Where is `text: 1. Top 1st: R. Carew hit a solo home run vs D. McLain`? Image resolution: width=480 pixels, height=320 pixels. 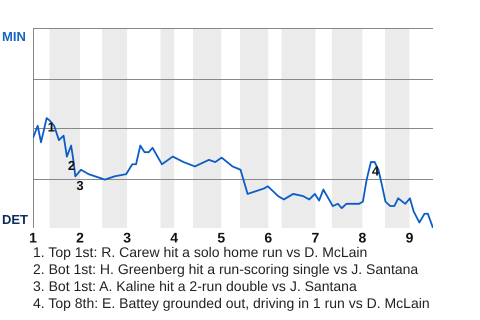 text: 1. Top 1st: R. Carew hit a solo home run vs D. McLain is located at coordinates (200, 252).